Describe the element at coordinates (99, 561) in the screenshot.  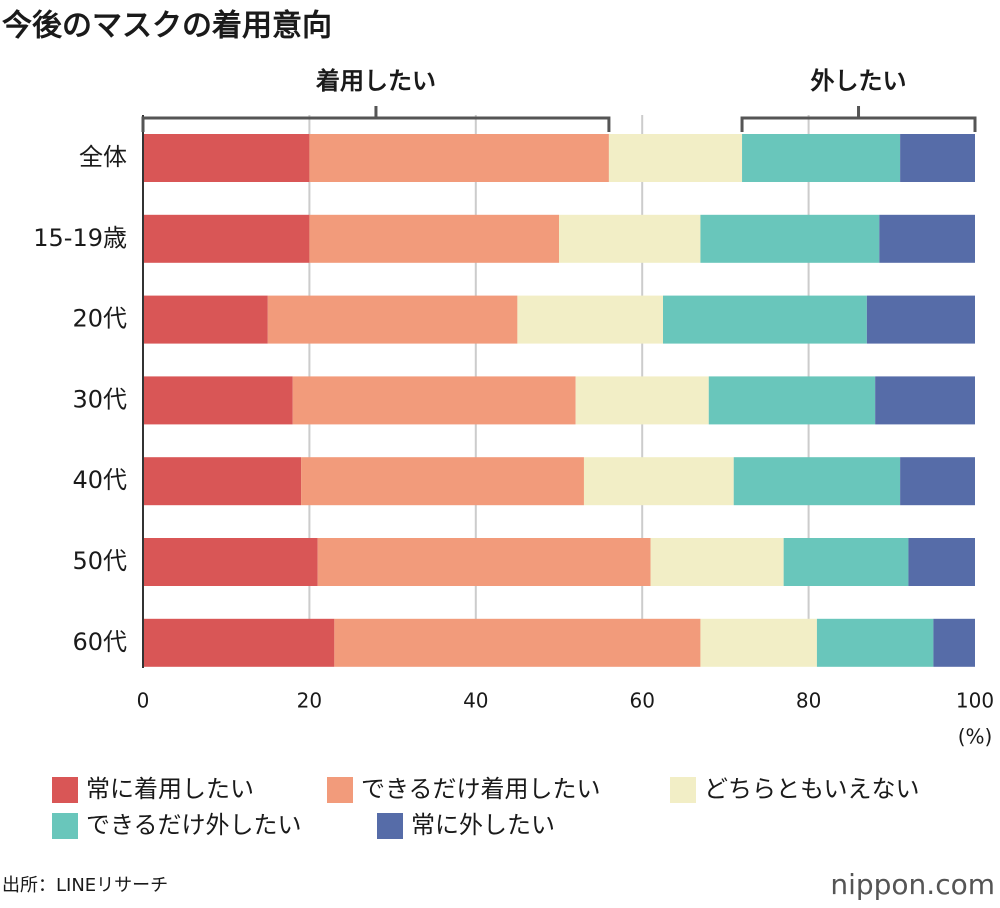
I see `y-tick-label: 50代` at that location.